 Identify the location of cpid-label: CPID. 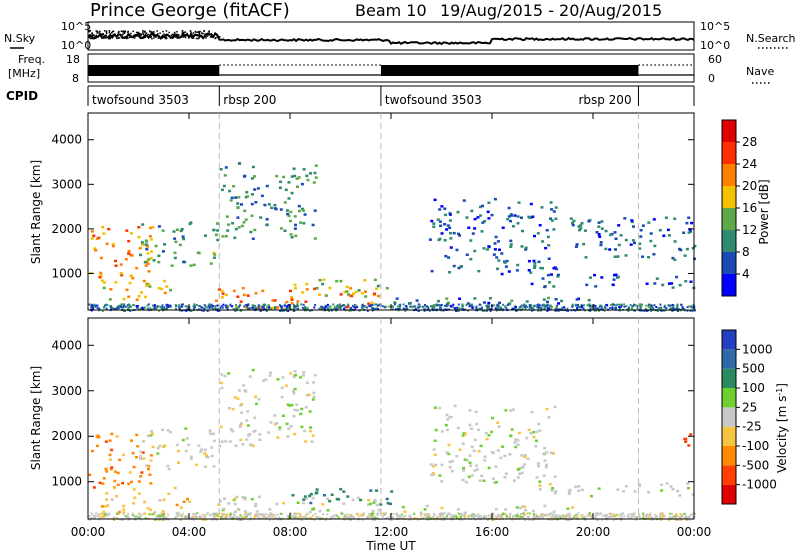
(22, 96).